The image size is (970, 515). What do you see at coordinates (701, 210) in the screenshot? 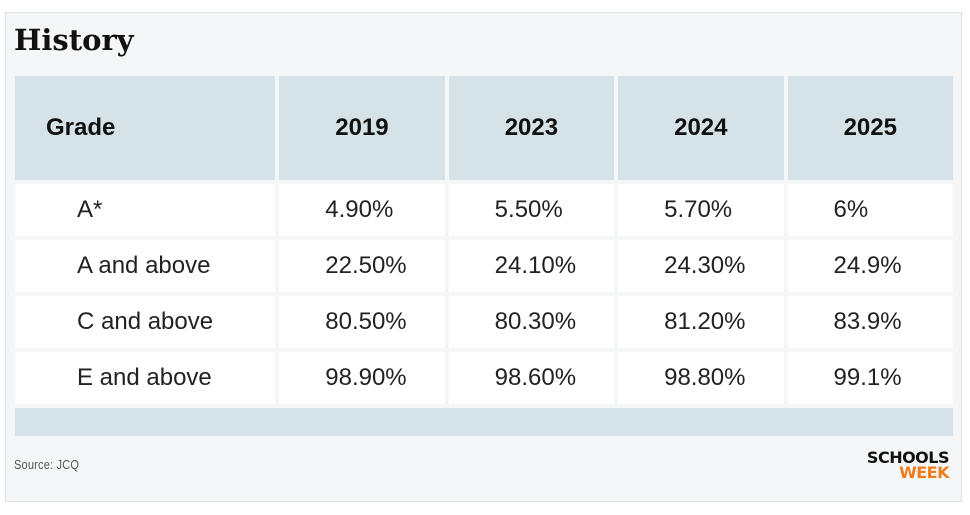
I see `table-cell: 5.70%` at bounding box center [701, 210].